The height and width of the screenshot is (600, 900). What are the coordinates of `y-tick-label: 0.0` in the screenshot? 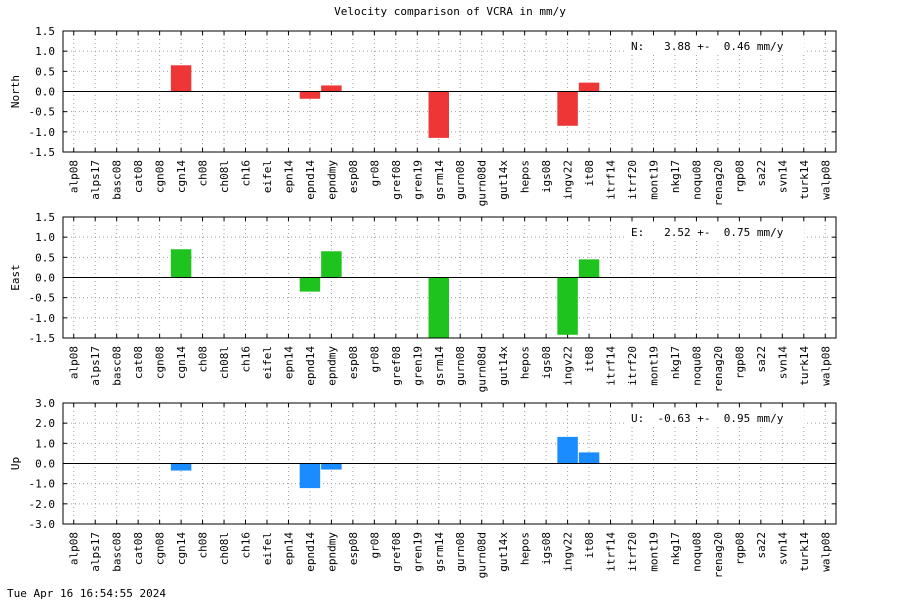 It's located at (45, 278).